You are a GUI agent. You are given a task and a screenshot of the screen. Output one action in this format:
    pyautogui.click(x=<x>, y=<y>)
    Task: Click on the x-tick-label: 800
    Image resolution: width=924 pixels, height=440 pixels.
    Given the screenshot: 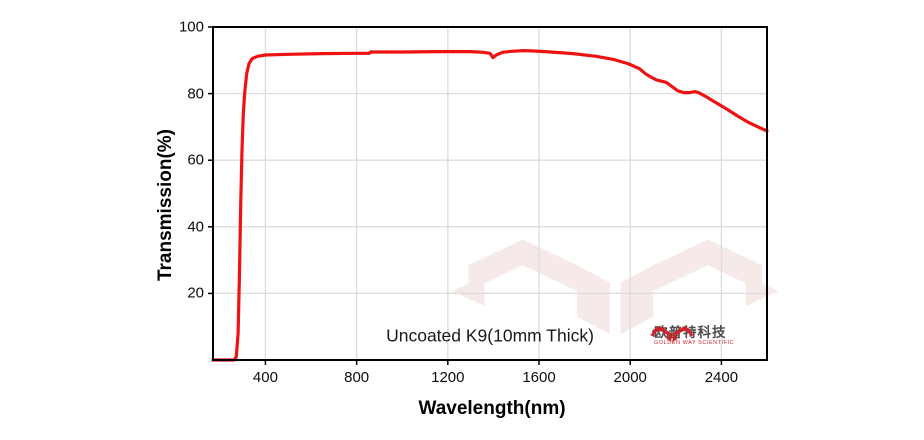 What is the action you would take?
    pyautogui.click(x=357, y=377)
    